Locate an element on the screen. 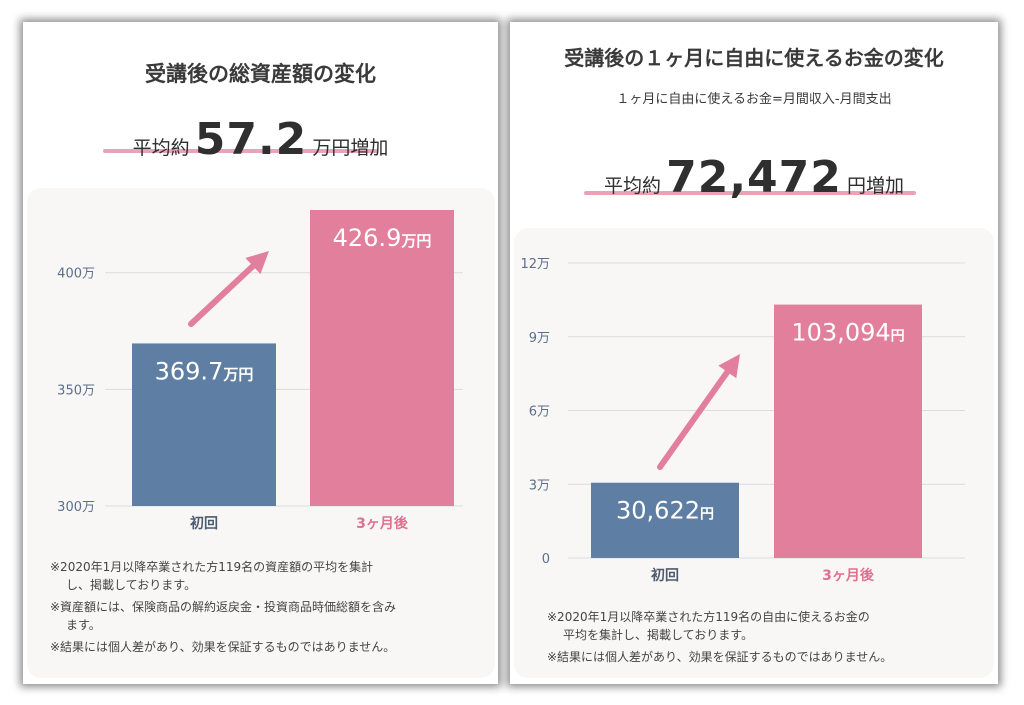 The width and height of the screenshot is (1024, 705). chart-title: 受講後の総資産額の変化 is located at coordinates (260, 74).